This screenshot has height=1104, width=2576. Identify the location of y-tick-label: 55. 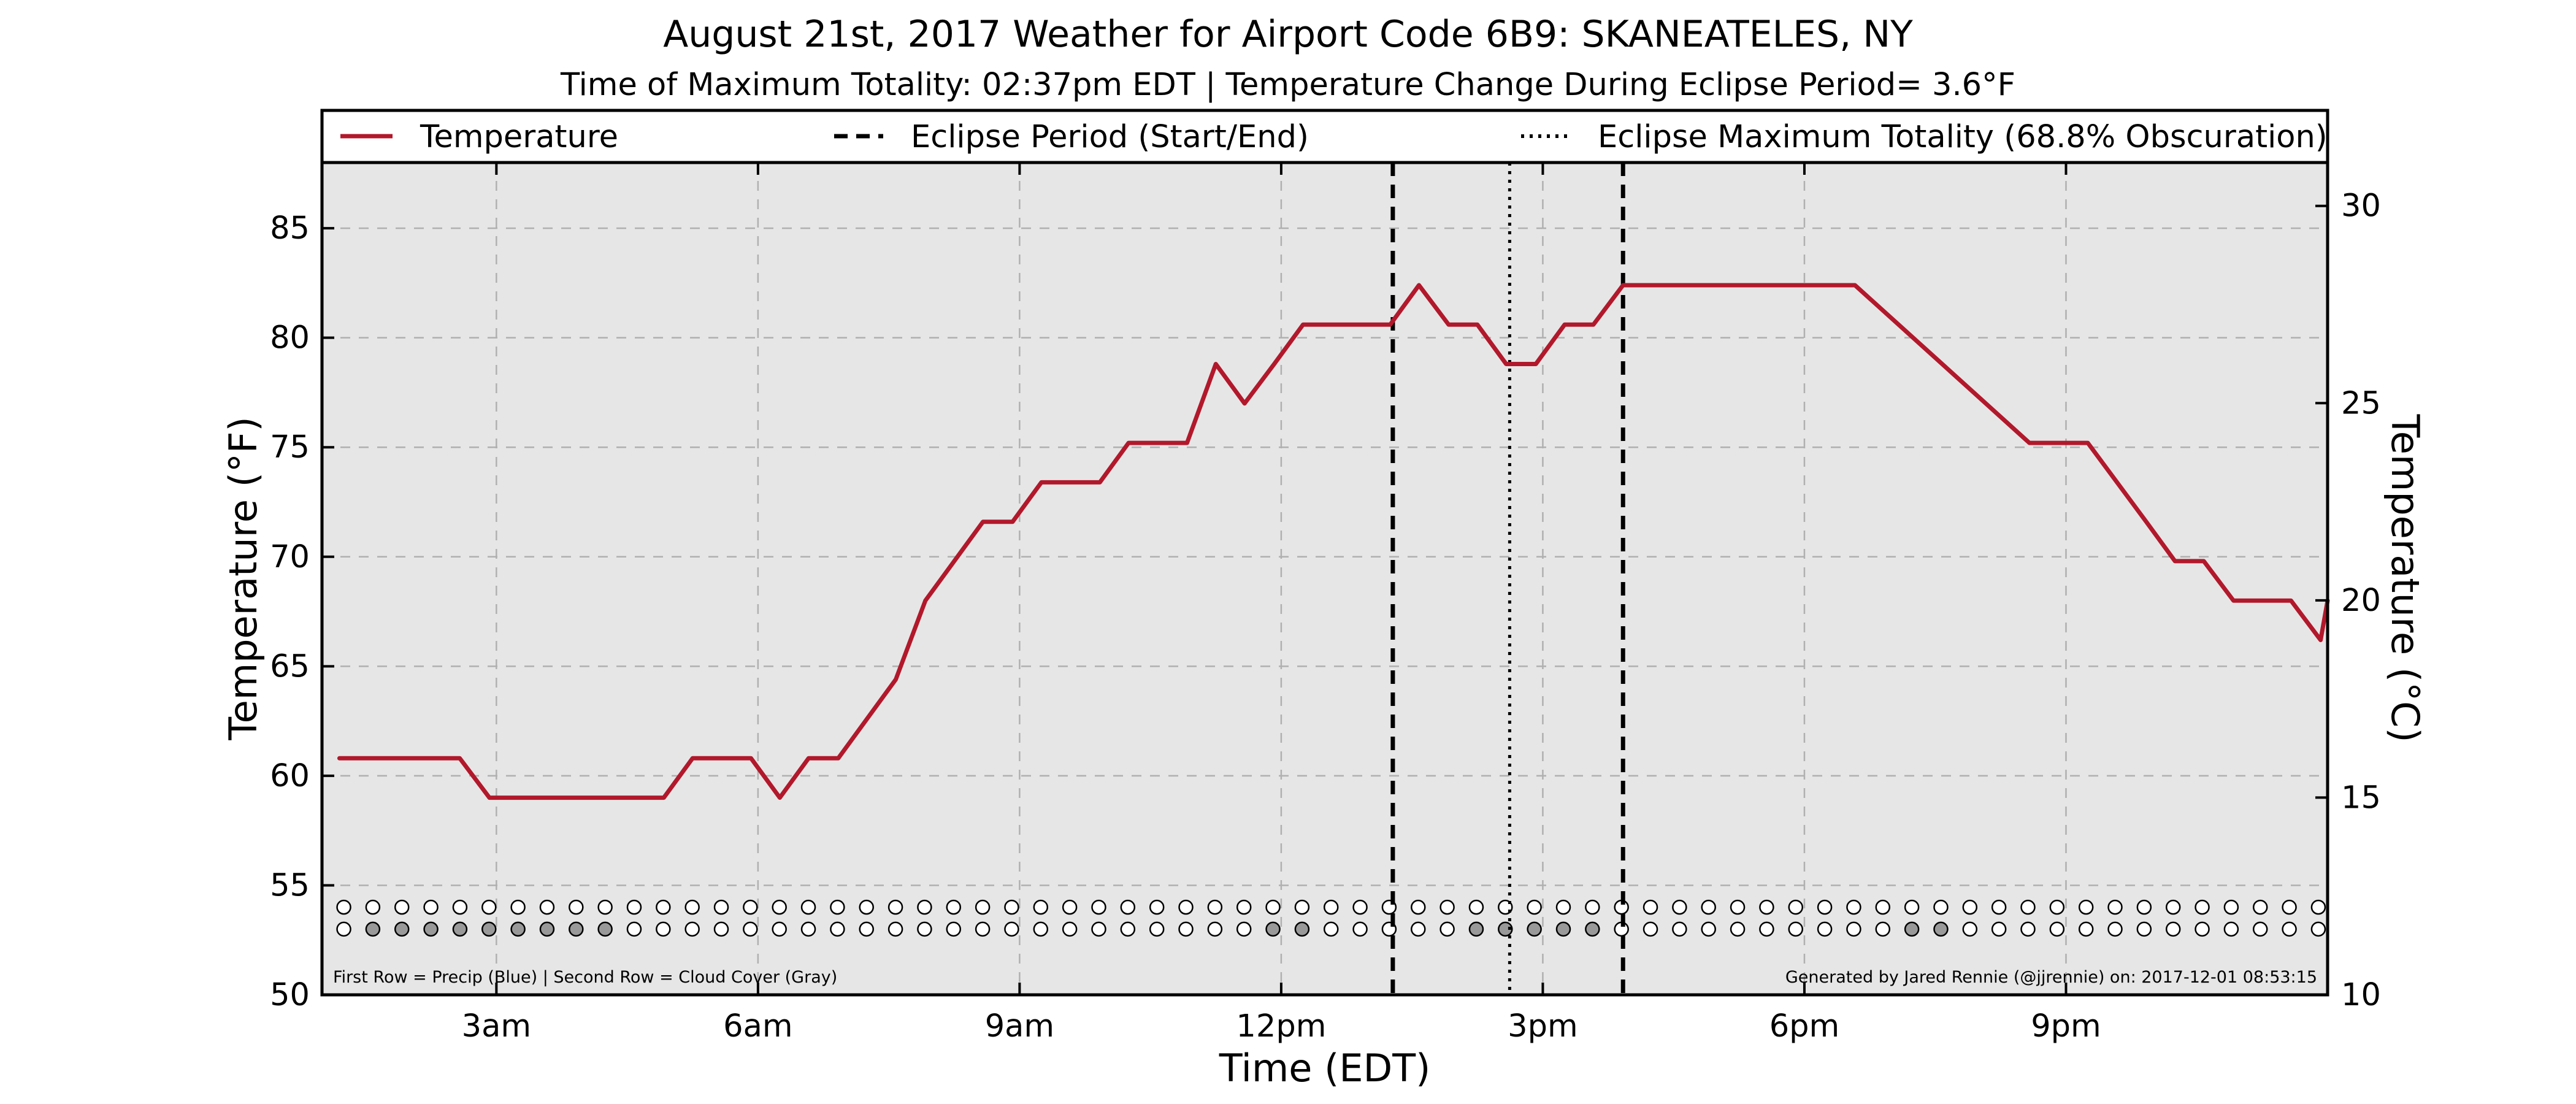
(290, 885).